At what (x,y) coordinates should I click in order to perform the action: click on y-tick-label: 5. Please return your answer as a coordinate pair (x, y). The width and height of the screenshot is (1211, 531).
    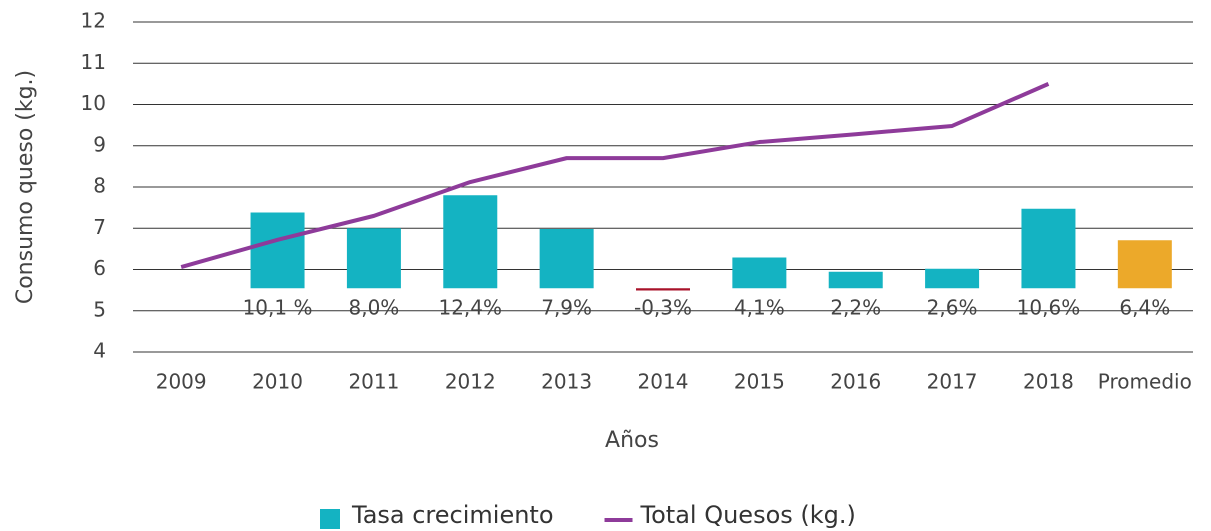
    Looking at the image, I should click on (99, 309).